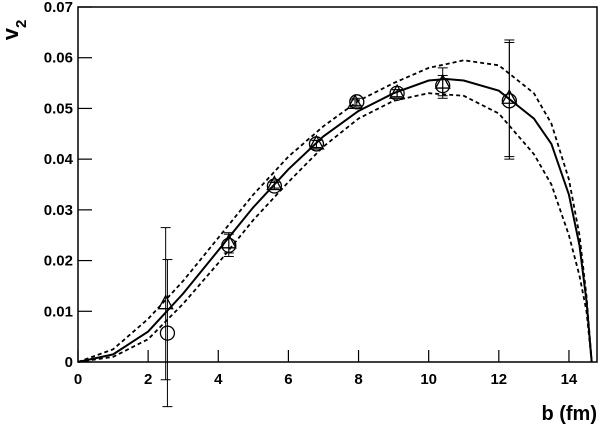 Image resolution: width=600 pixels, height=434 pixels. What do you see at coordinates (148, 379) in the screenshot?
I see `x-tick-label: 2` at bounding box center [148, 379].